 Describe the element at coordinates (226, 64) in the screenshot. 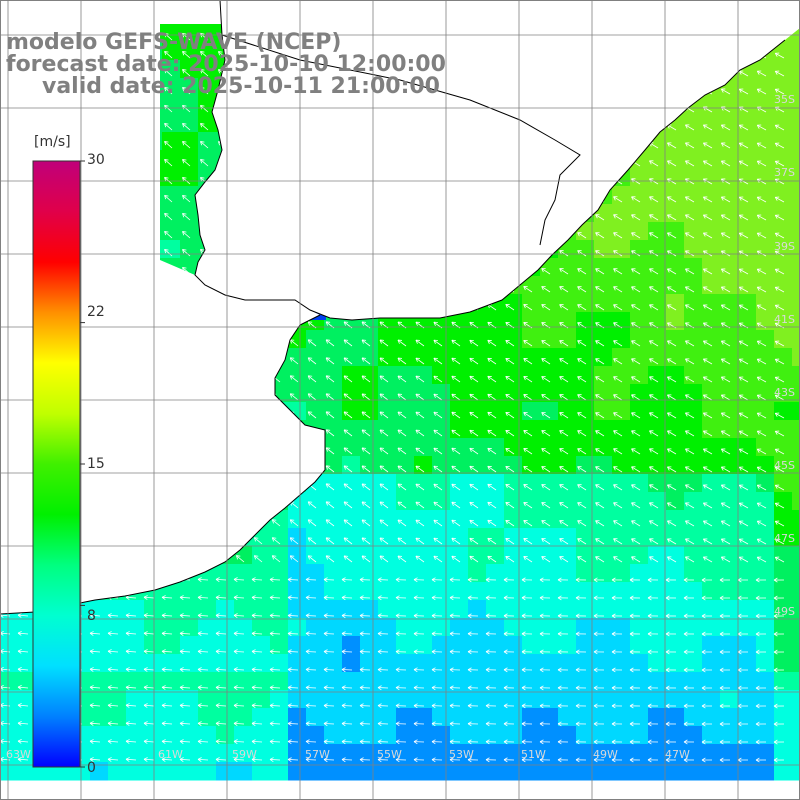

I see `forecast-date: forecast date: 2025-10-10 12:00:00` at that location.